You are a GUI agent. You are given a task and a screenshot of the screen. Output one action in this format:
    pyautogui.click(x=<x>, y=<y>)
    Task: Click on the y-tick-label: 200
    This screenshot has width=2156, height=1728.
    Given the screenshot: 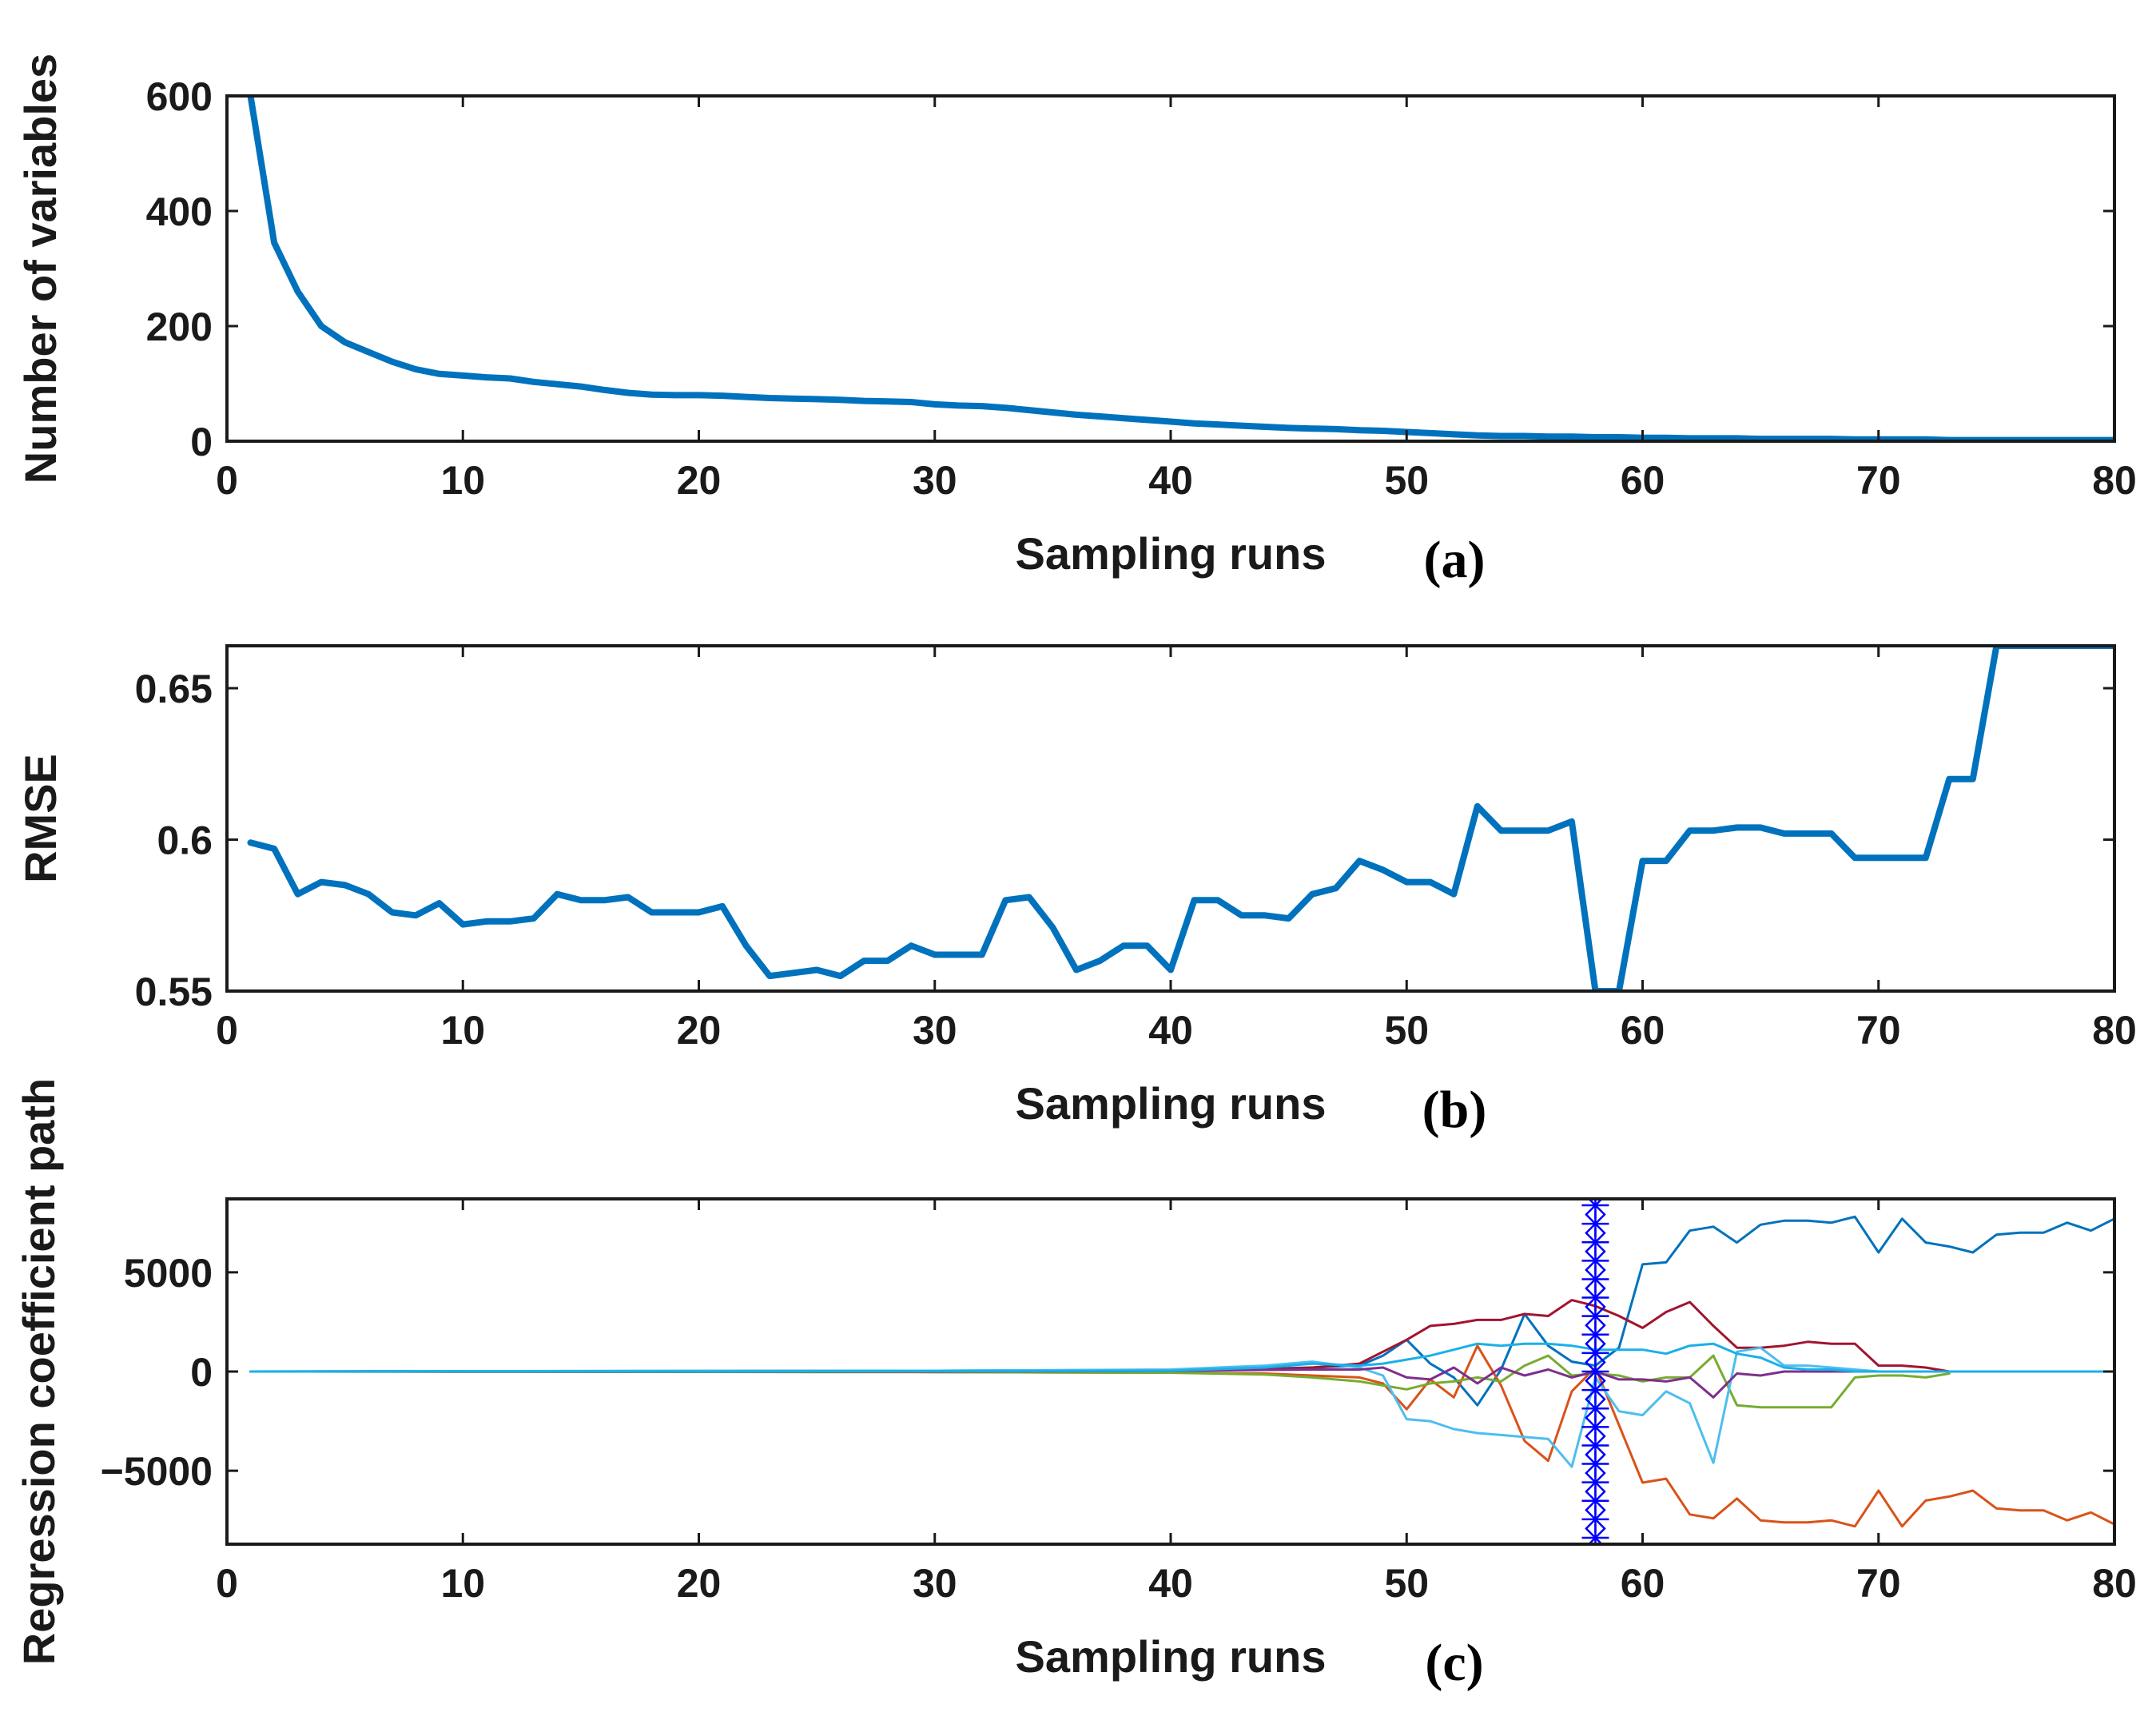 What is the action you would take?
    pyautogui.click(x=179, y=327)
    